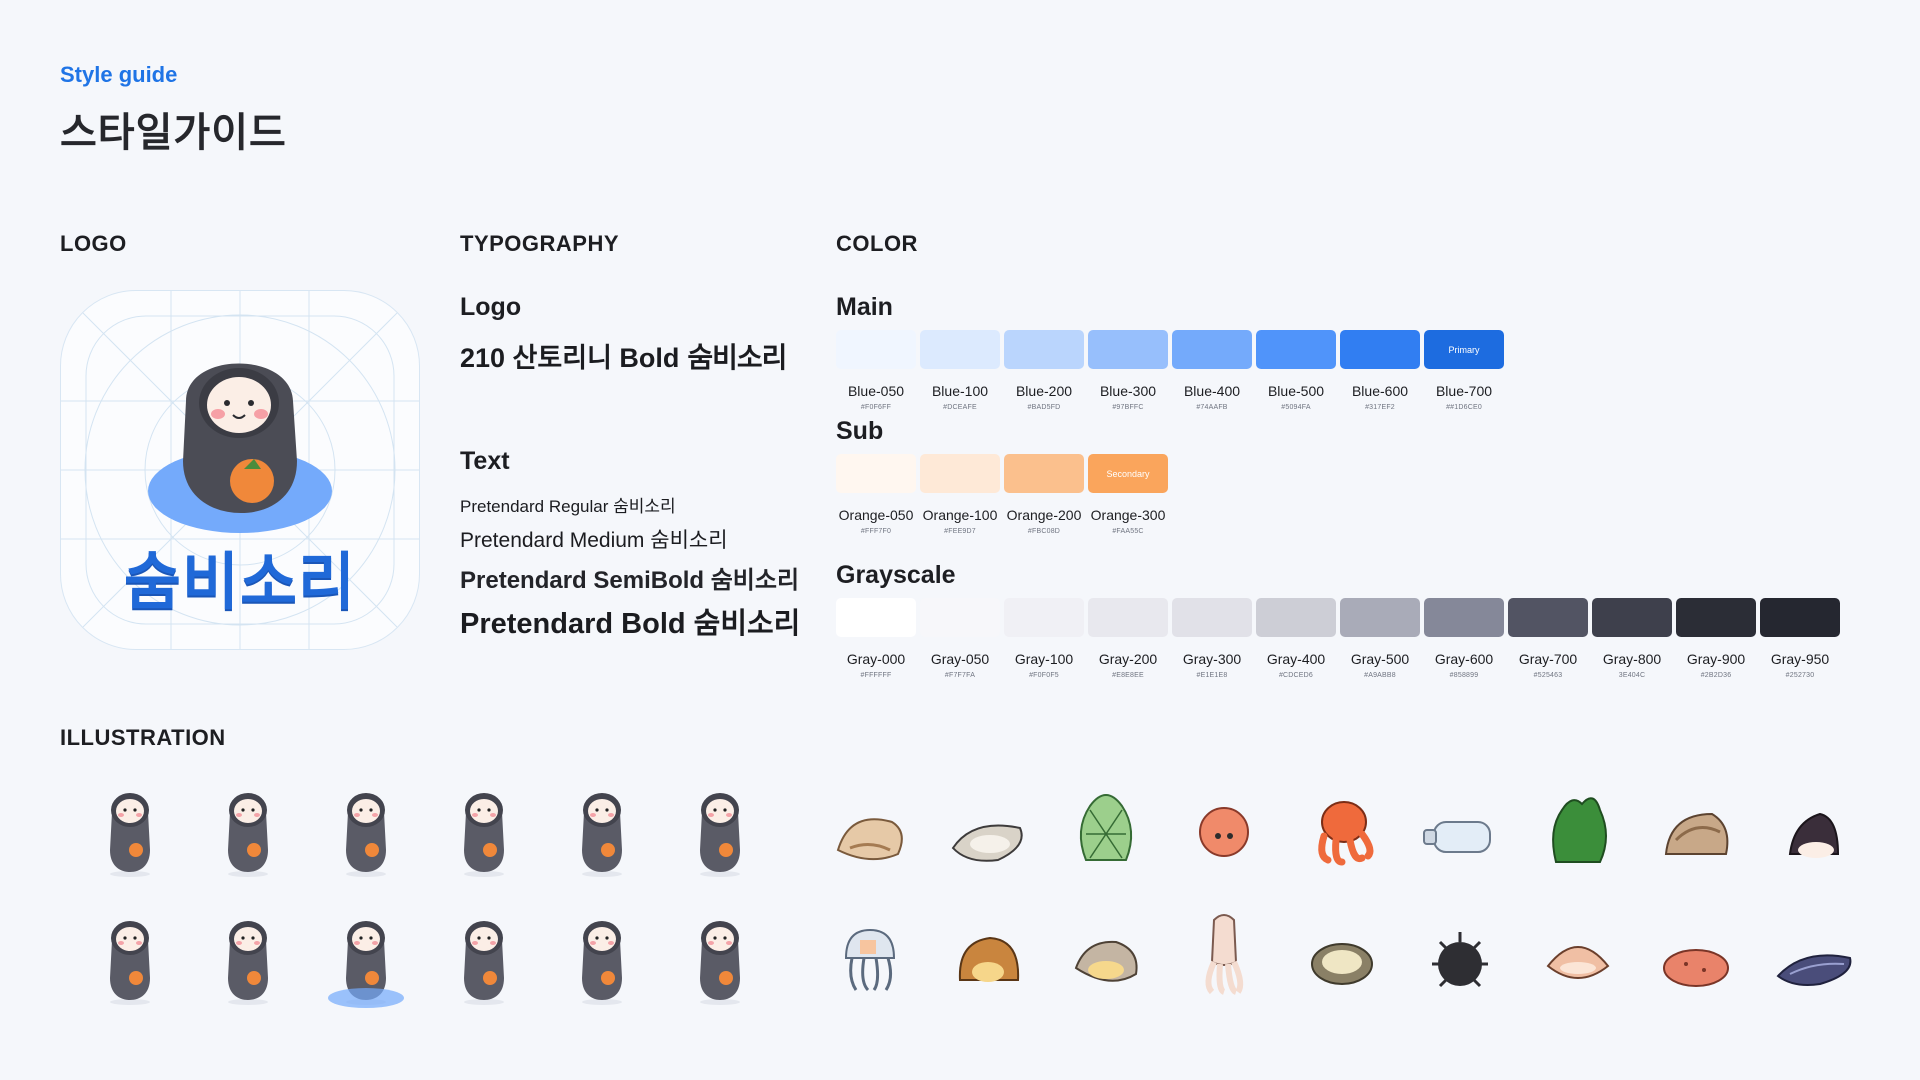 The image size is (1920, 1080). Describe the element at coordinates (484, 953) in the screenshot. I see `diver-swimming-illustration` at that location.